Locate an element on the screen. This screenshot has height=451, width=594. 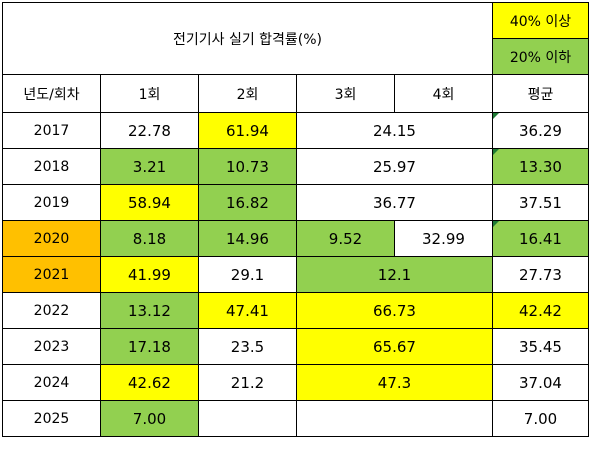
table-row: 2021 41.99 29.1 12.1 27.73 is located at coordinates (295, 274).